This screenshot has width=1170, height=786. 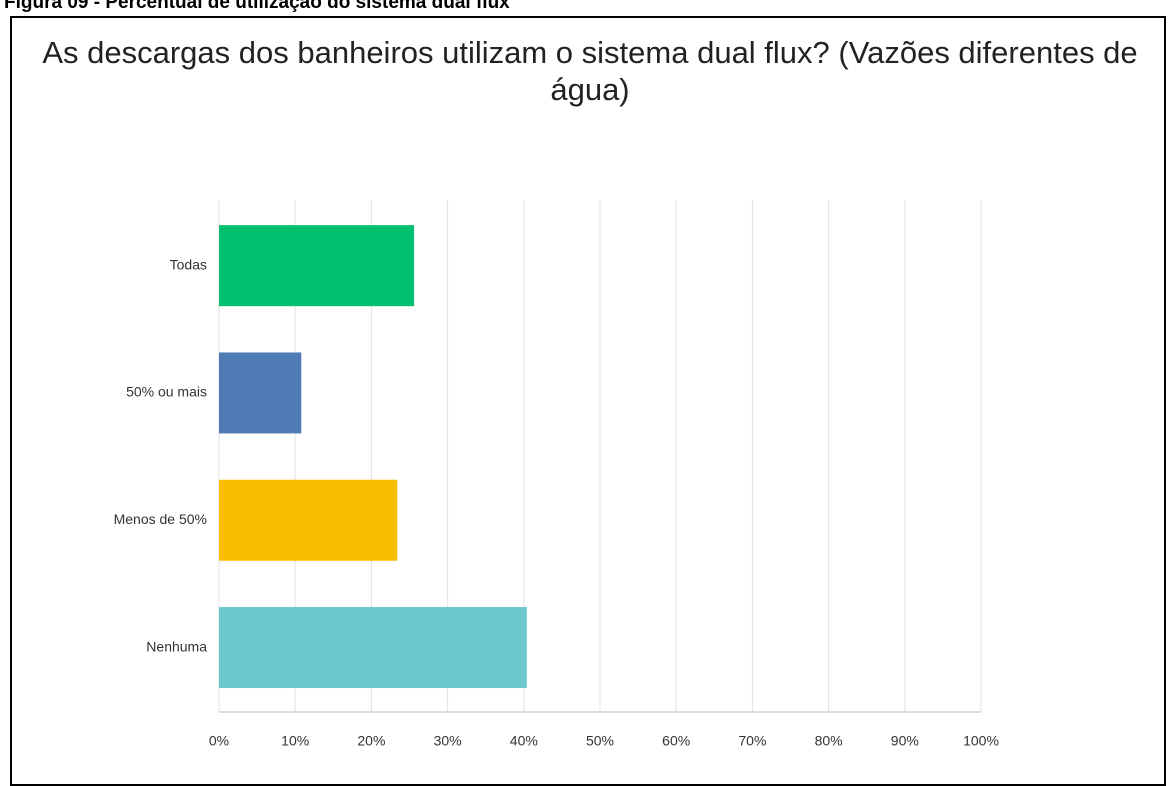 I want to click on y-tick-label: 50% ou mais, so click(x=166, y=392).